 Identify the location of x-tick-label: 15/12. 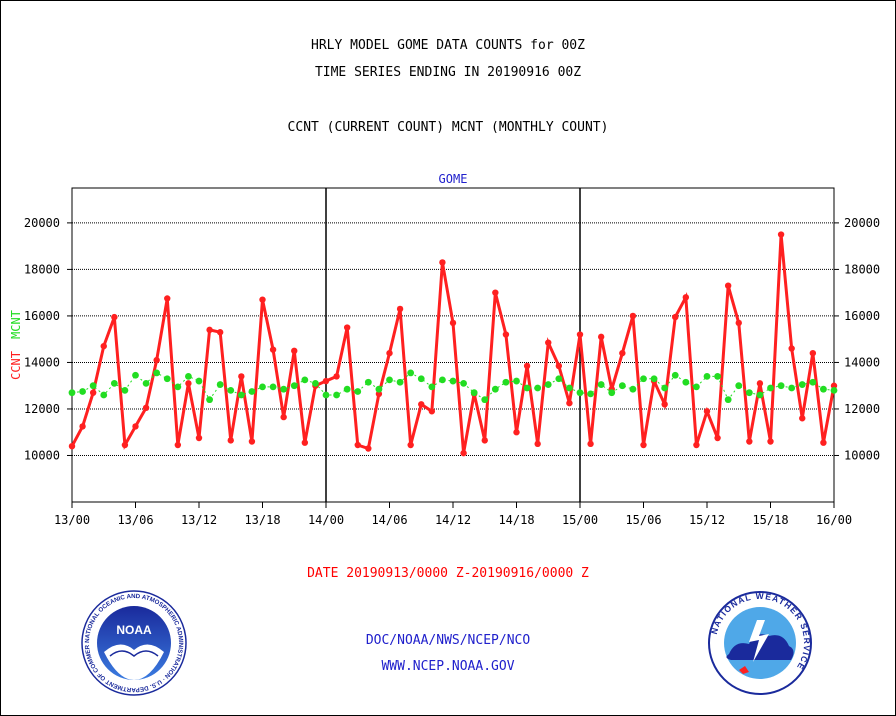
(707, 520).